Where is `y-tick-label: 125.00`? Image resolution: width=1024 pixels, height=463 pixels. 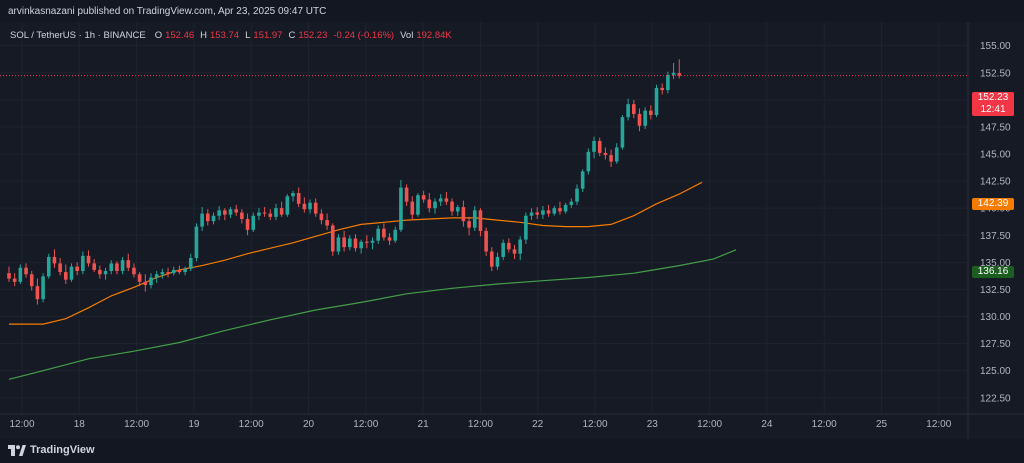
y-tick-label: 125.00 is located at coordinates (995, 371).